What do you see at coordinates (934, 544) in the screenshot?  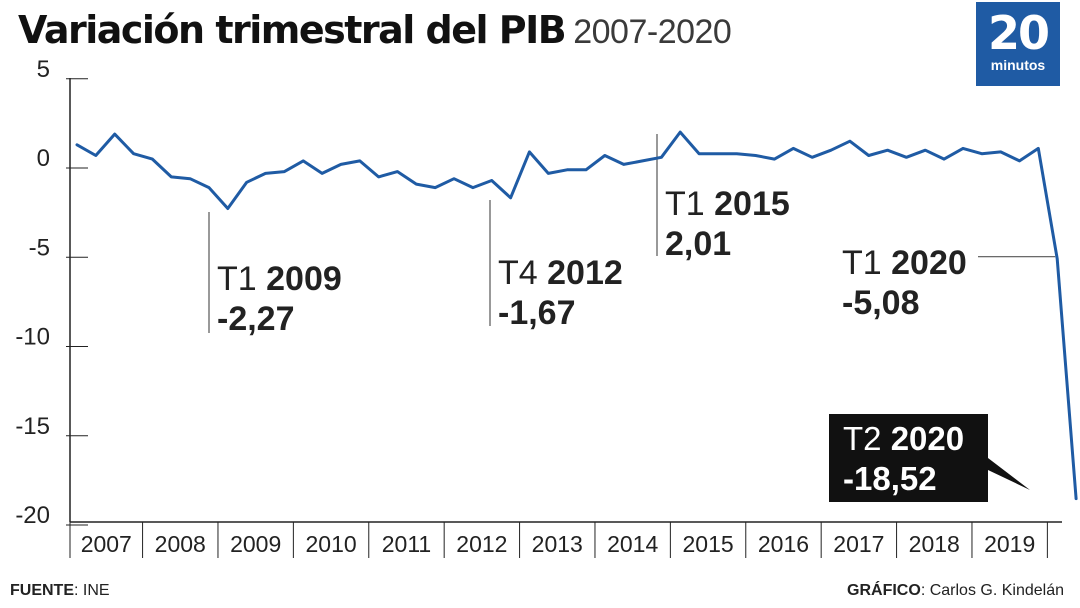 I see `x-tick-label: 2018` at bounding box center [934, 544].